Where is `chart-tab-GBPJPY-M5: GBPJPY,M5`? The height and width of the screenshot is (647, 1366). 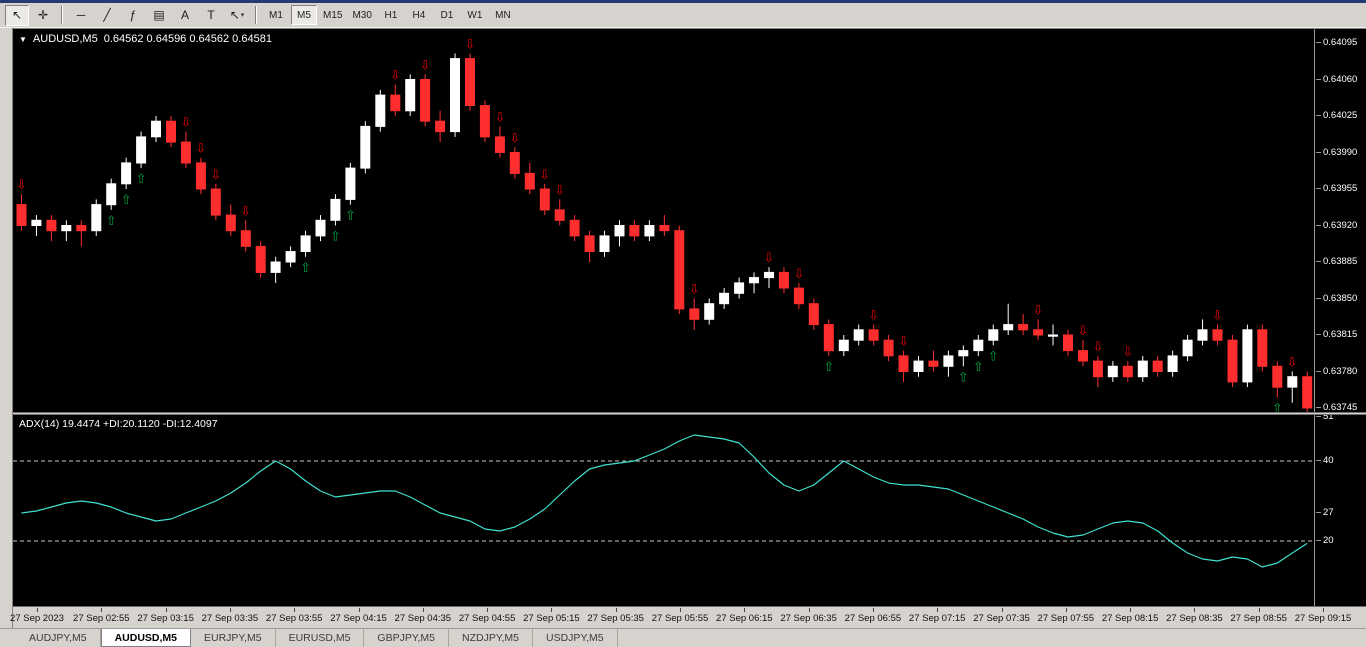 chart-tab-GBPJPY-M5: GBPJPY,M5 is located at coordinates (407, 638).